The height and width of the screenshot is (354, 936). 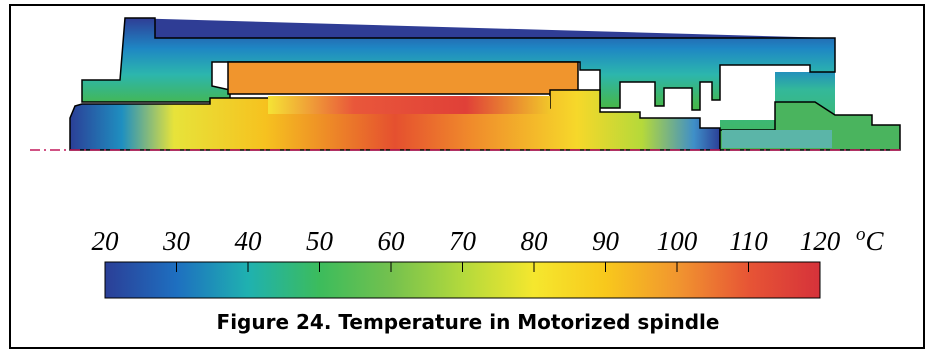 What do you see at coordinates (392, 241) in the screenshot?
I see `colorbar-tick-label: 60` at bounding box center [392, 241].